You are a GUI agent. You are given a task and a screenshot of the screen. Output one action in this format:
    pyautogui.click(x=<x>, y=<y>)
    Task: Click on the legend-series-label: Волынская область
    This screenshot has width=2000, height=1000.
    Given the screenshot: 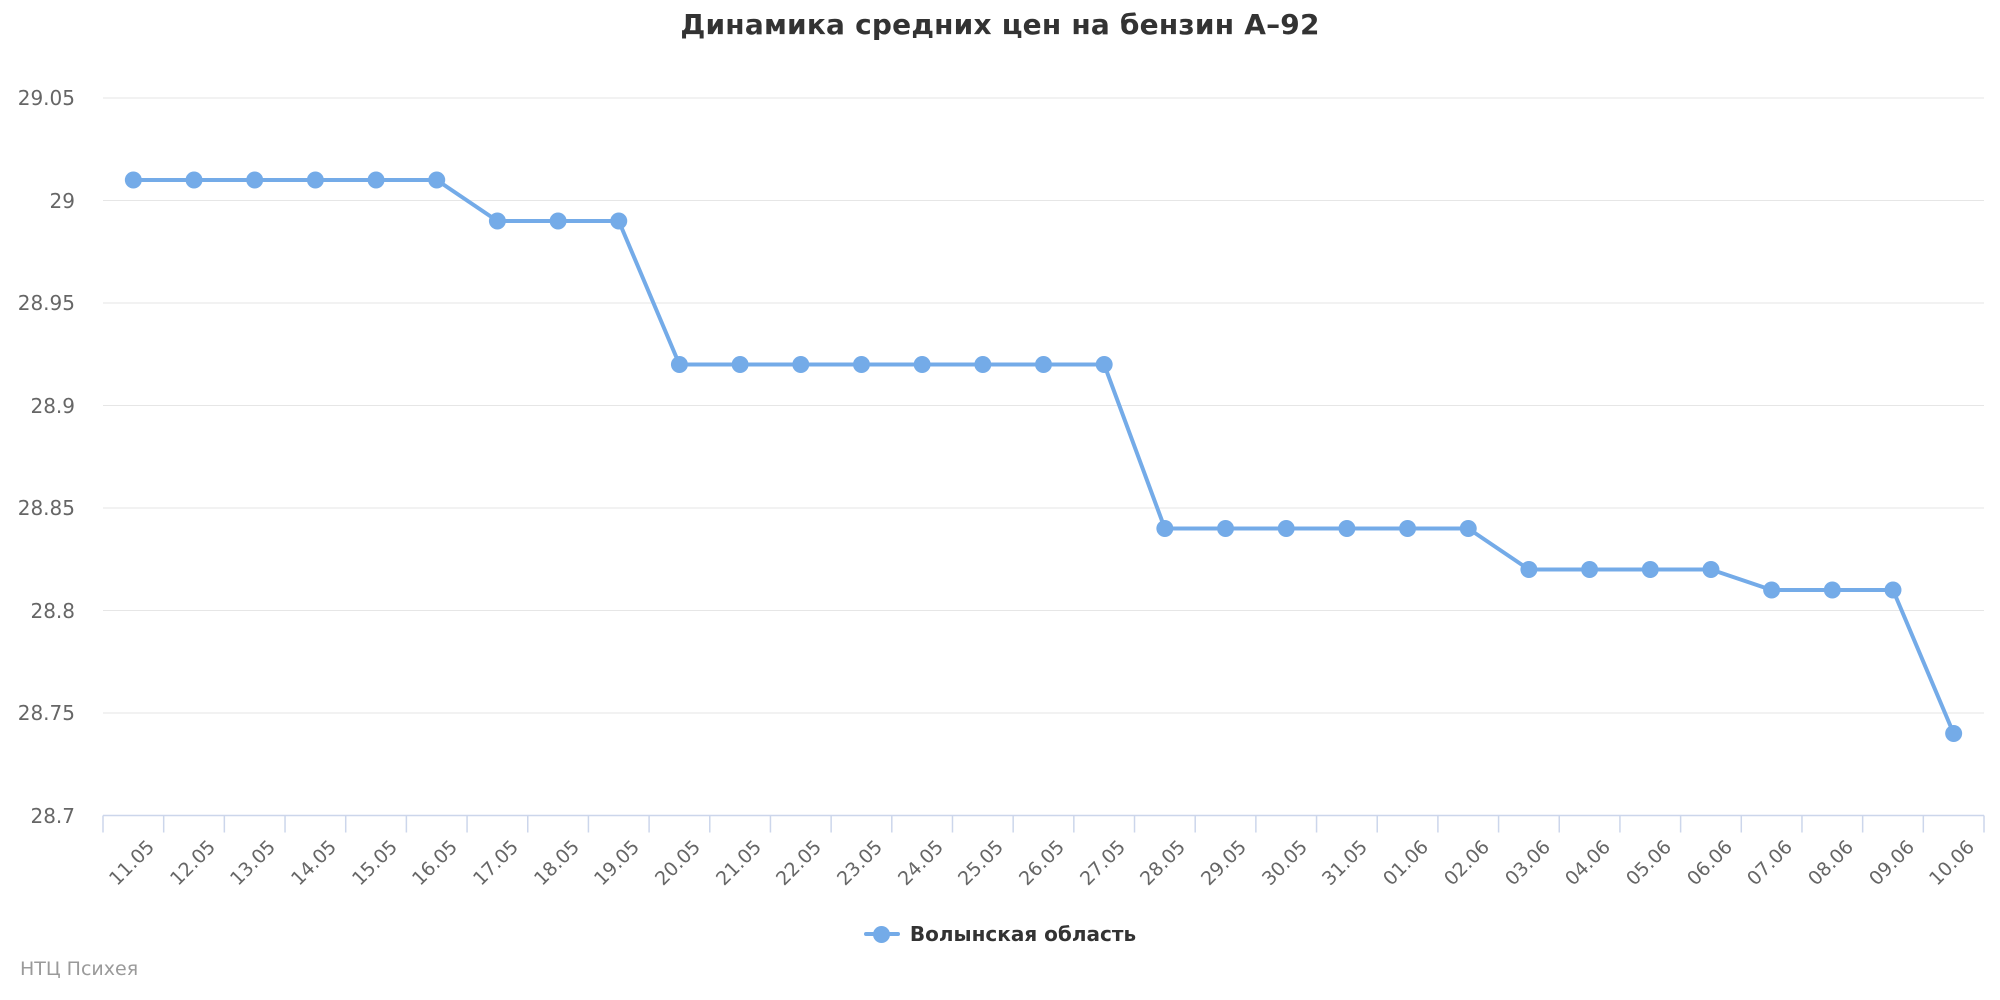 What is the action you would take?
    pyautogui.click(x=1023, y=934)
    